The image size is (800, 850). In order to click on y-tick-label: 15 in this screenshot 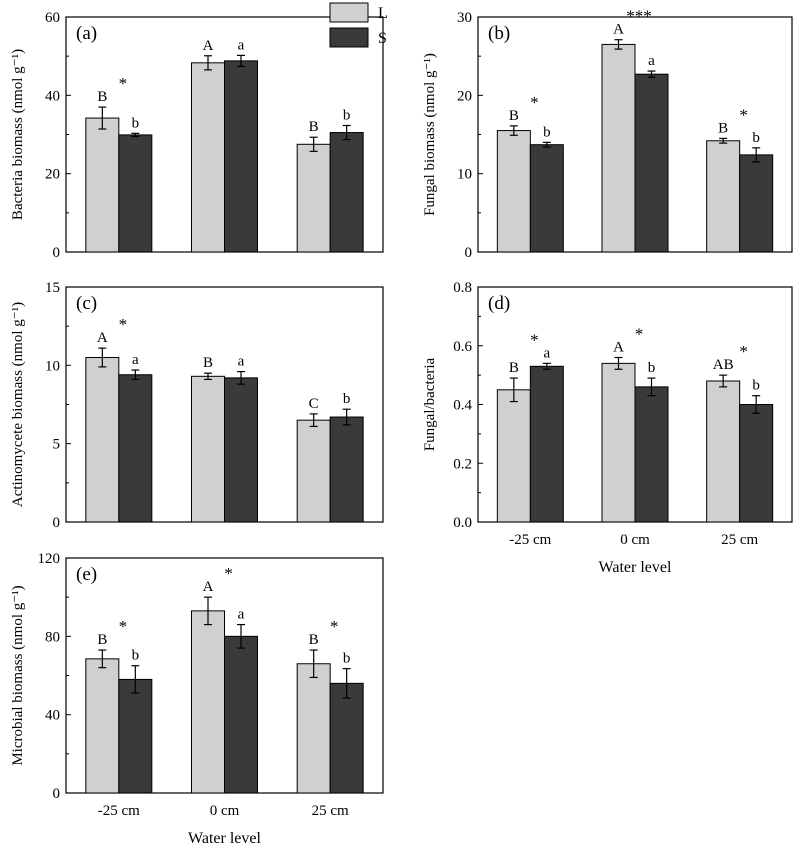, I will do `click(52, 288)`.